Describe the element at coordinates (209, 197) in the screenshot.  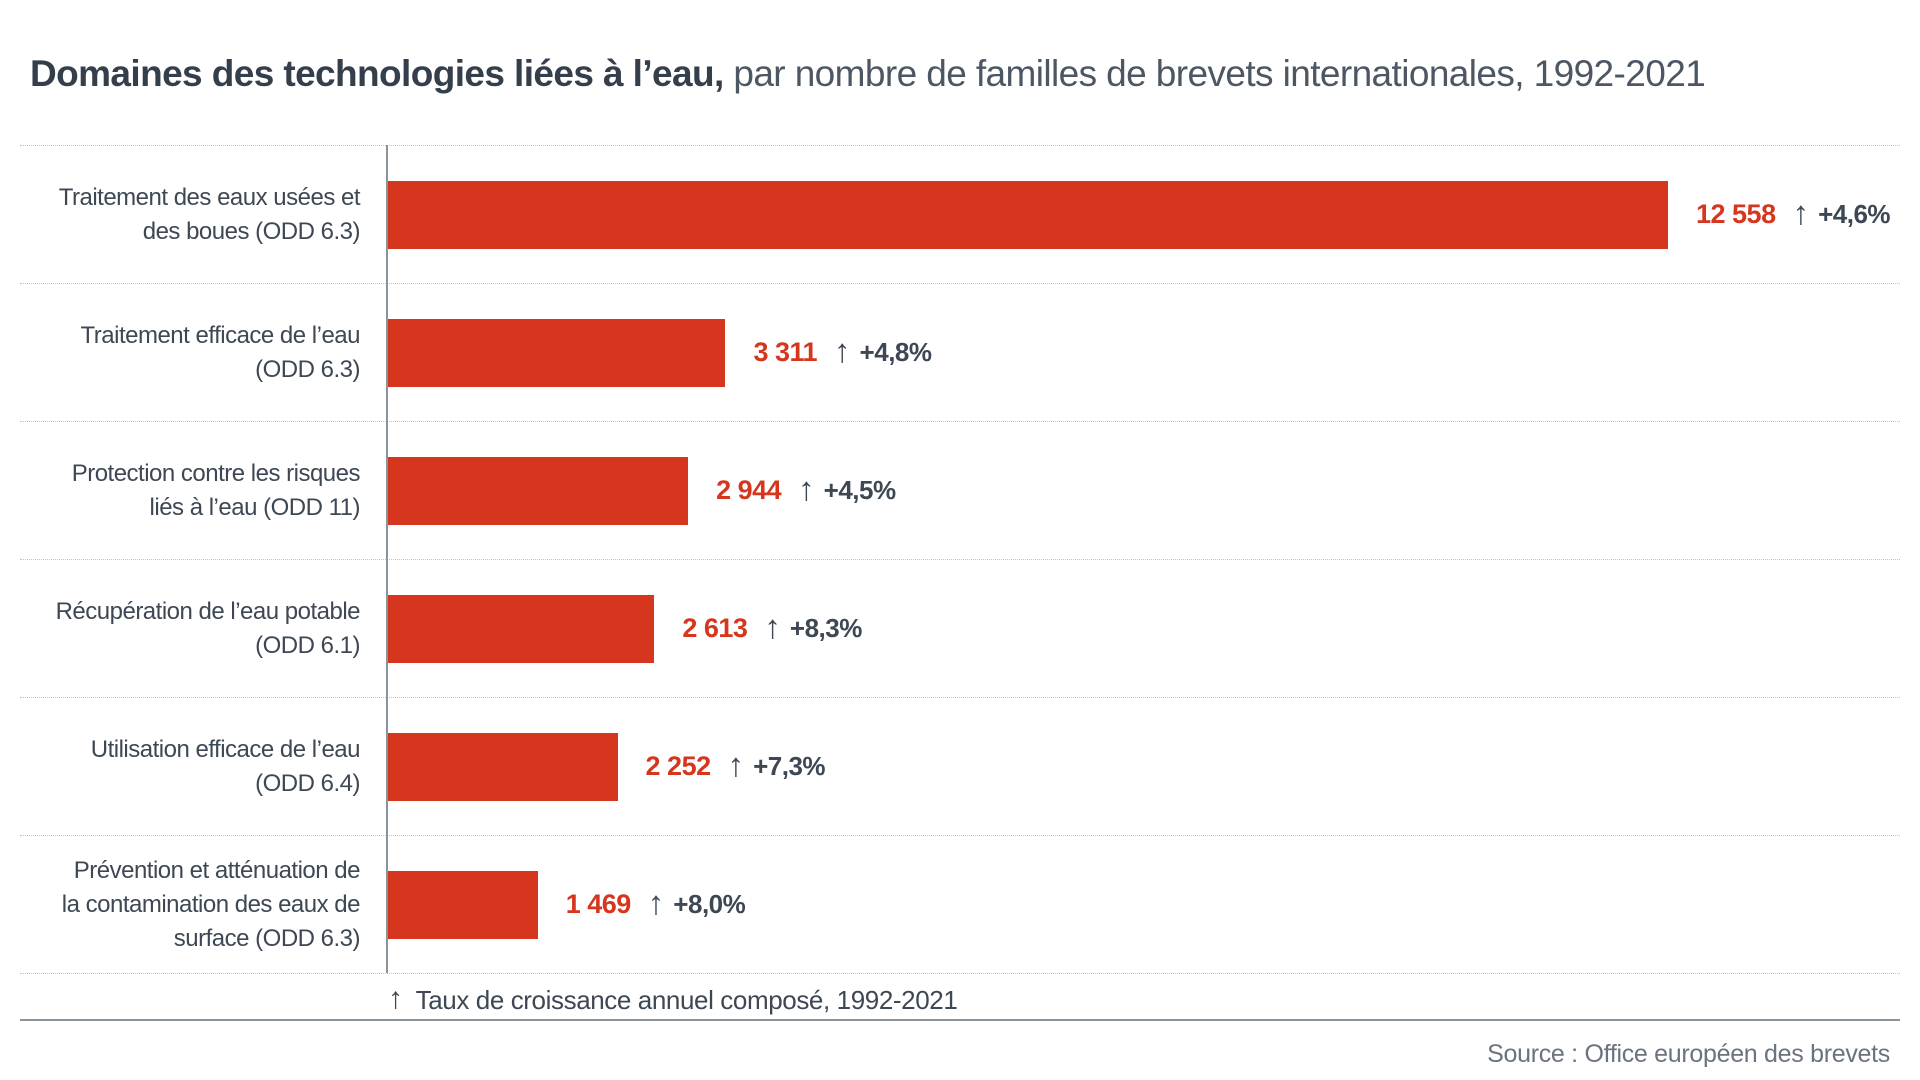
I see `category-label-line: Traitement des eaux usées et` at that location.